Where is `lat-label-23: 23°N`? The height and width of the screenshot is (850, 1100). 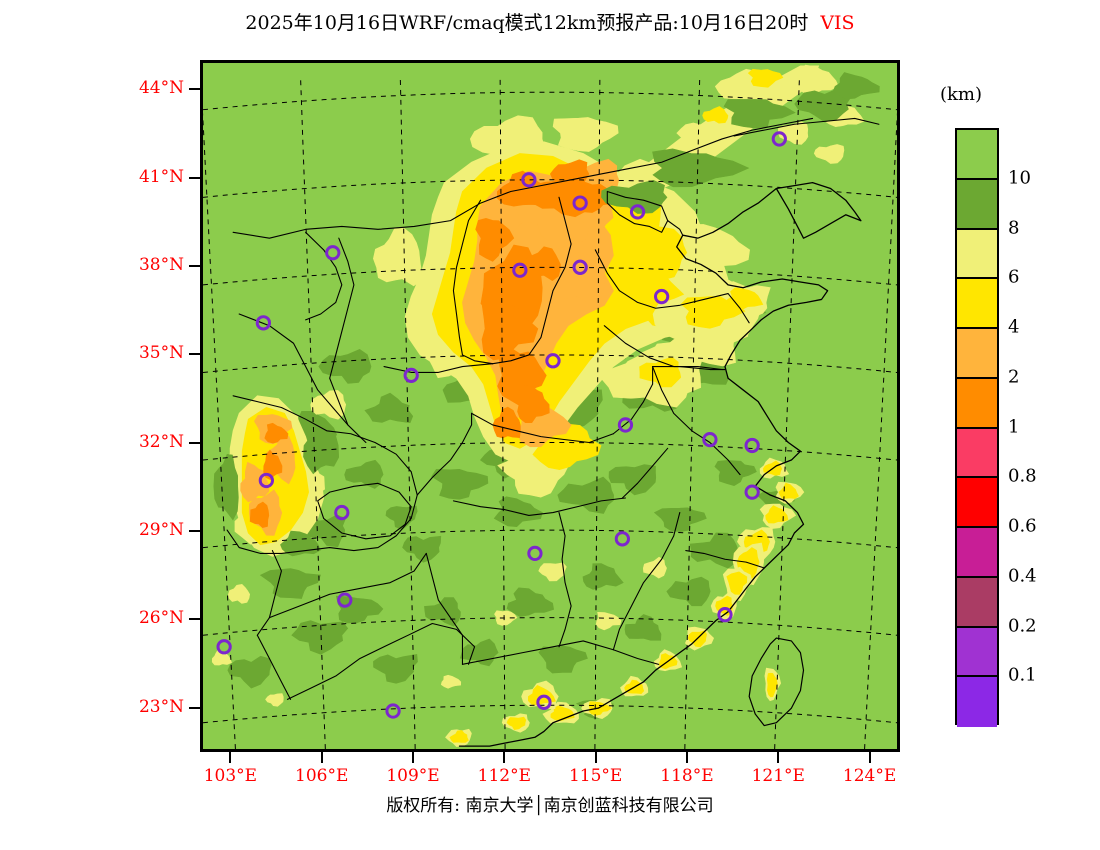
lat-label-23: 23°N is located at coordinates (161, 706).